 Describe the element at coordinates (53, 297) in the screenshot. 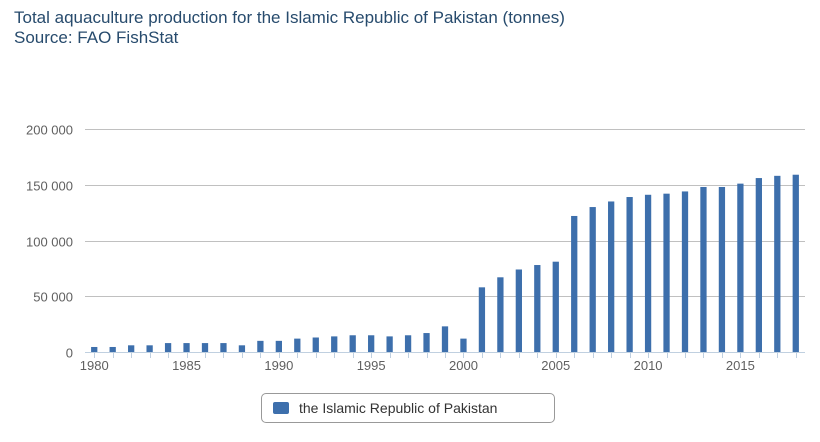

I see `y-tick-label: 50 000` at that location.